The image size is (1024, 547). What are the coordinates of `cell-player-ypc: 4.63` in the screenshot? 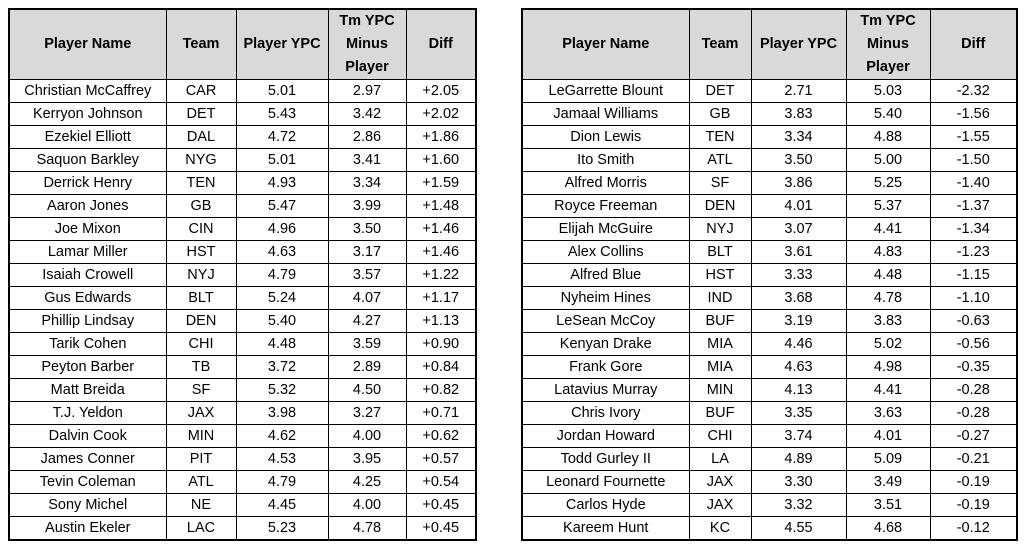 It's located at (798, 367).